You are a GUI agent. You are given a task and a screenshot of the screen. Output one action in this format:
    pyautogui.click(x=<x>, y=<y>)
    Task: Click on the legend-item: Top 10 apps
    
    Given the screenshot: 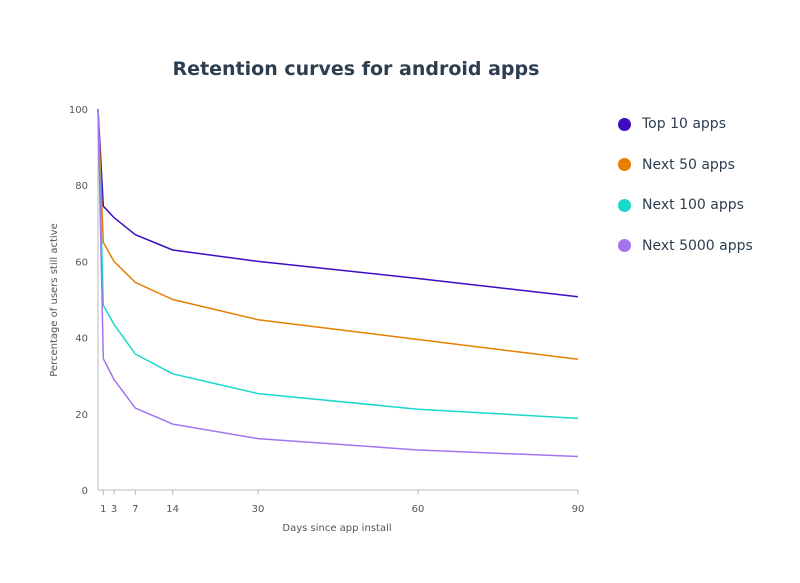 What is the action you would take?
    pyautogui.click(x=708, y=124)
    